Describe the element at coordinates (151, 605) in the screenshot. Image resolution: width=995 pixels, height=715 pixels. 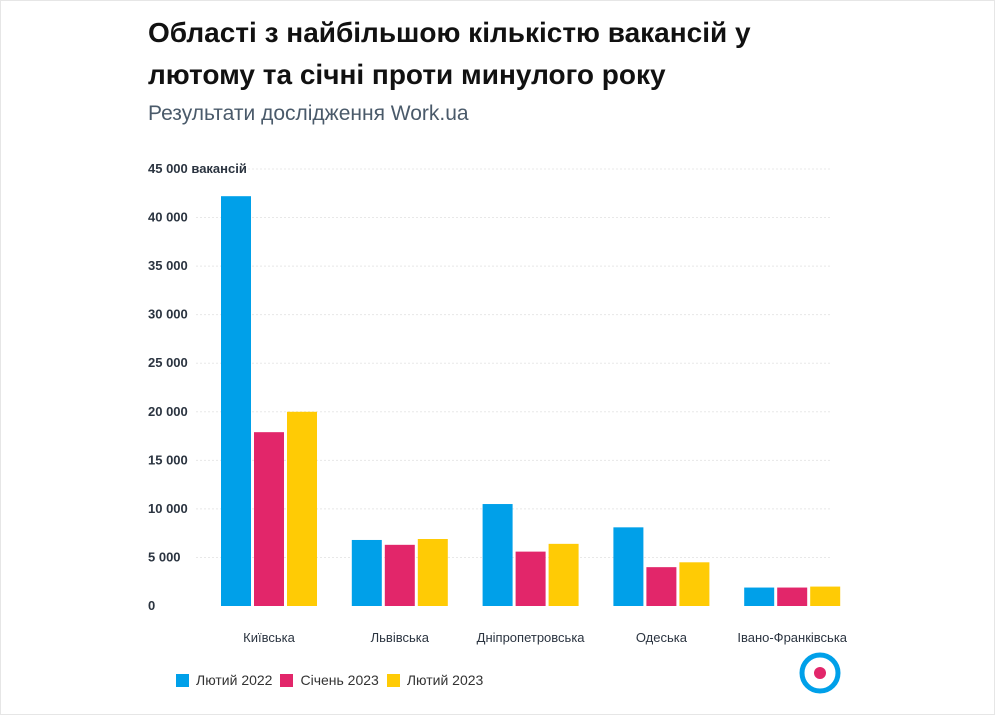
I see `y-tick-label-0: 0` at that location.